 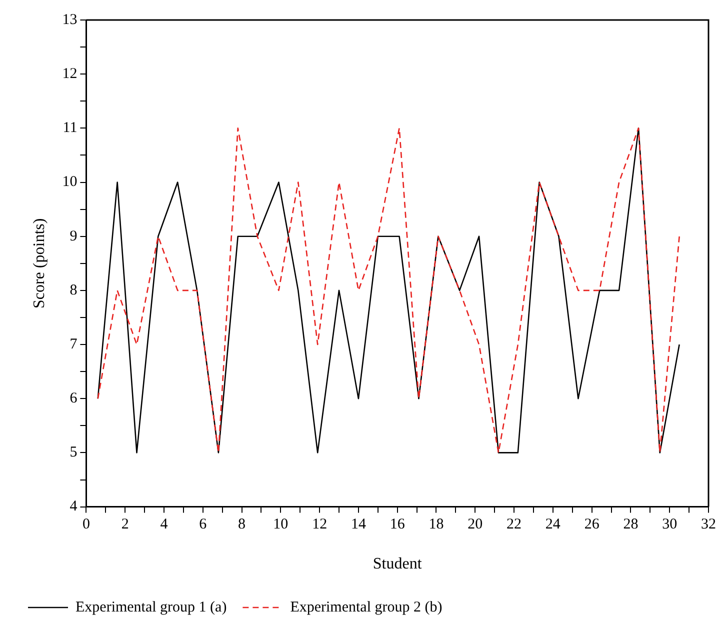 I want to click on x-tick-label: 28, so click(x=630, y=524).